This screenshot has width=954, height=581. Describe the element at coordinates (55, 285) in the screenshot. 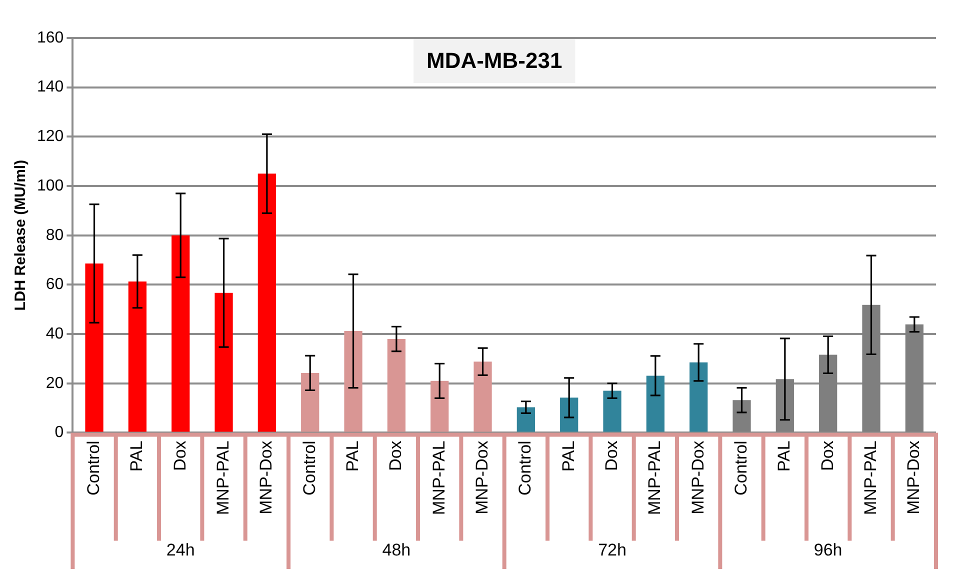

I see `y-tick-label: 60` at that location.